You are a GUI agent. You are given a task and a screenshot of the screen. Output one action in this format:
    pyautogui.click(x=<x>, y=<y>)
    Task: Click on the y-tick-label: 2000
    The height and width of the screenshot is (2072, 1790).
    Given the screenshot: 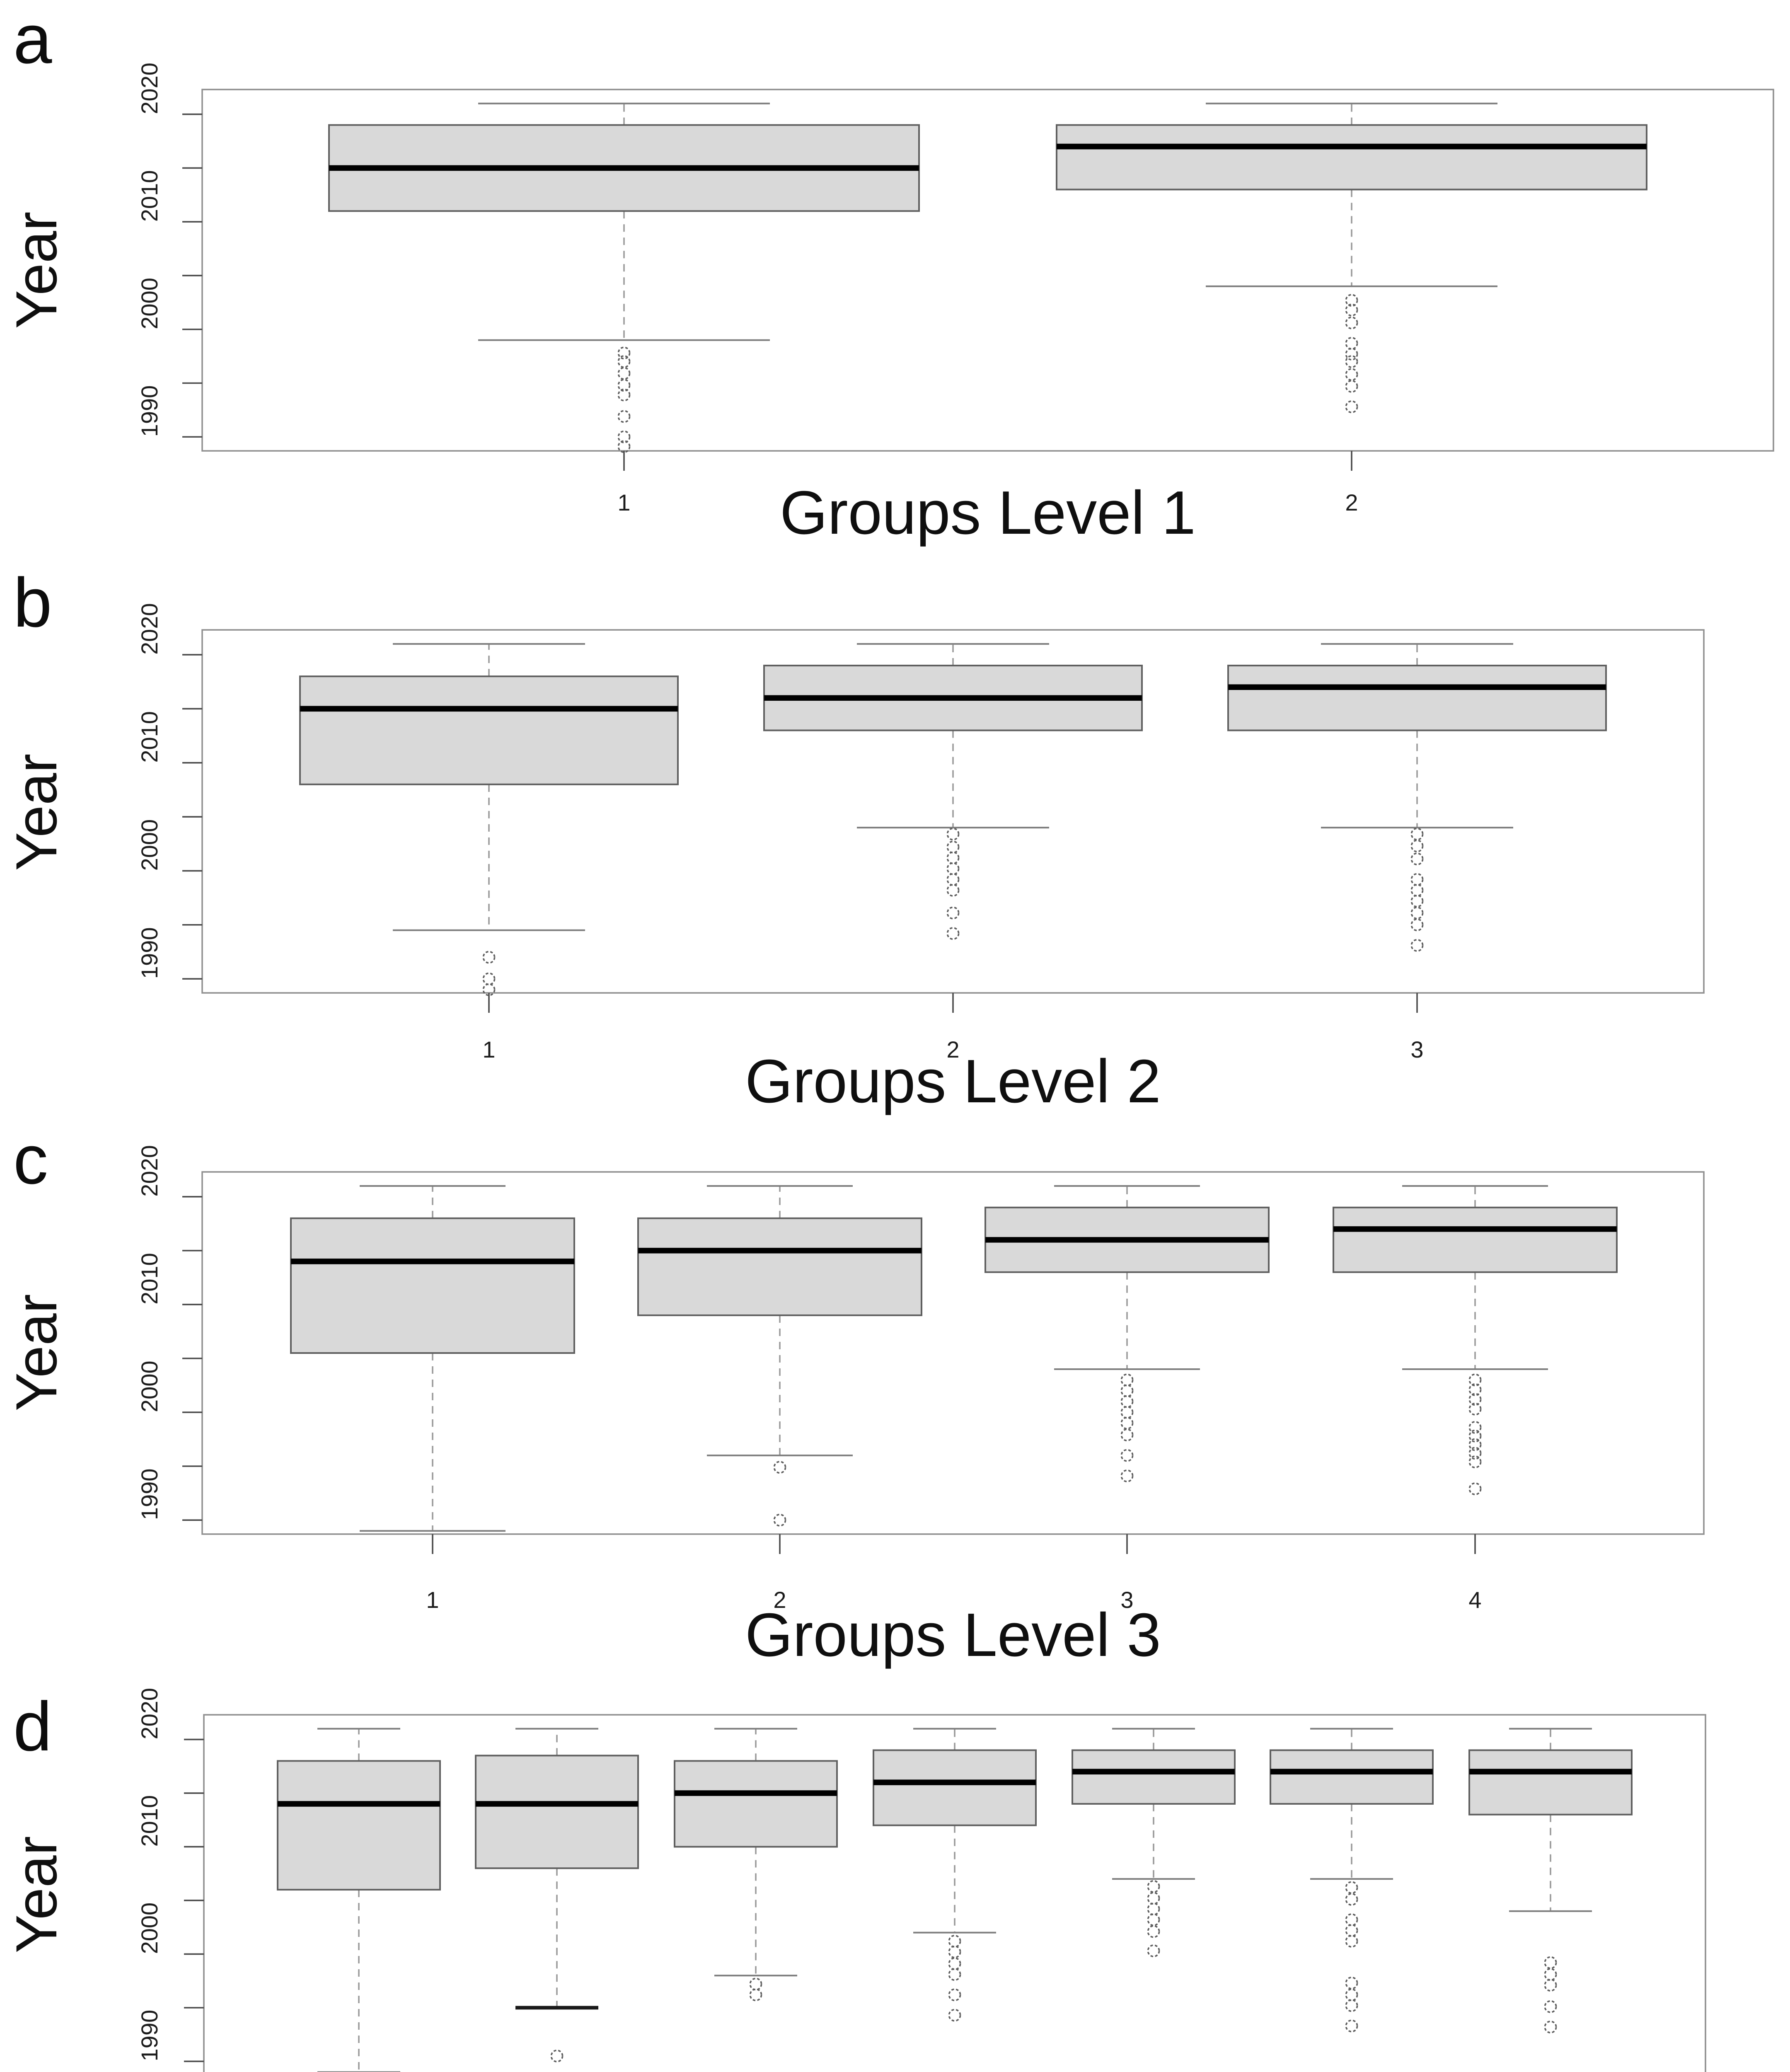 What is the action you would take?
    pyautogui.click(x=149, y=1928)
    